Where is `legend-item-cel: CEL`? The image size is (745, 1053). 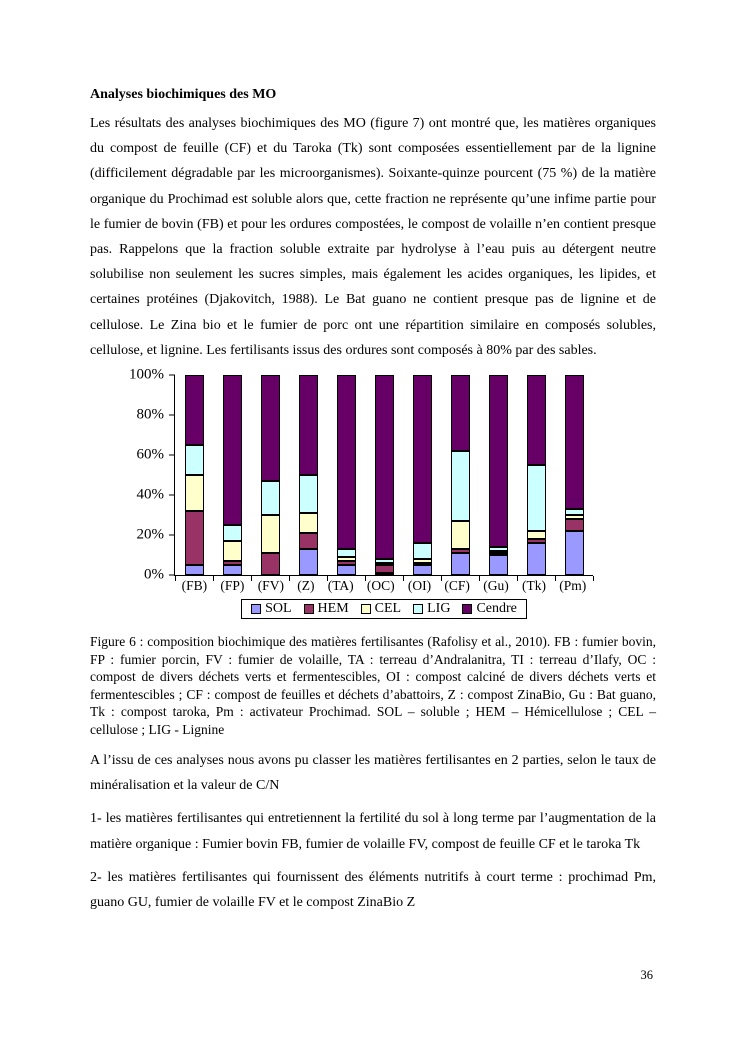
legend-item-cel: CEL is located at coordinates (381, 609).